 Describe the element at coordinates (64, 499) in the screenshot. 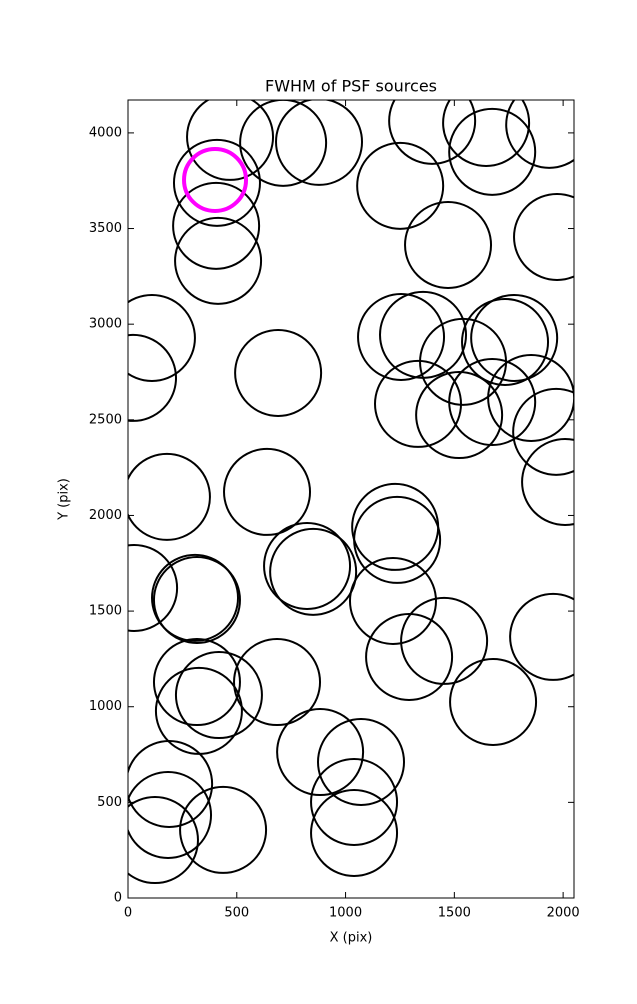

I see `y-axis-label: Y (pix)` at that location.